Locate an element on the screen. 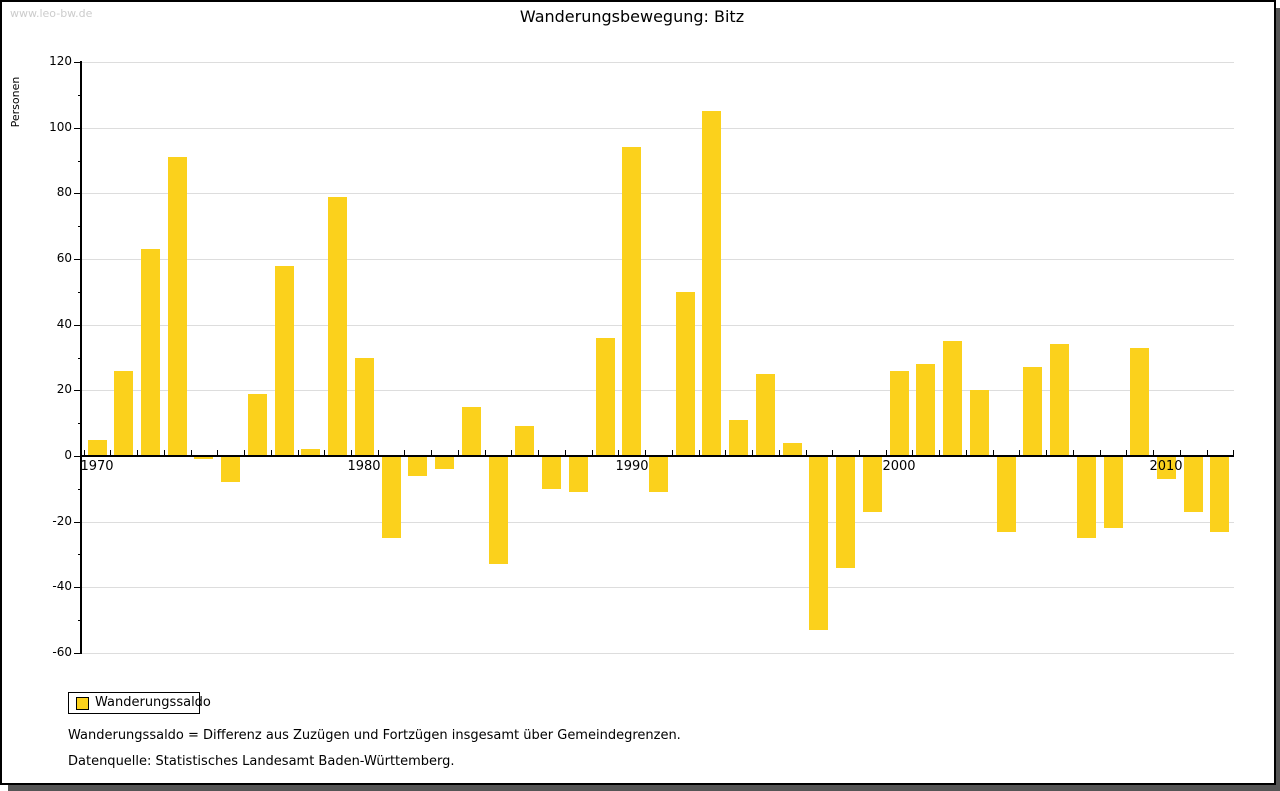 Image resolution: width=1280 pixels, height=791 pixels. bar-1980 is located at coordinates (364, 407).